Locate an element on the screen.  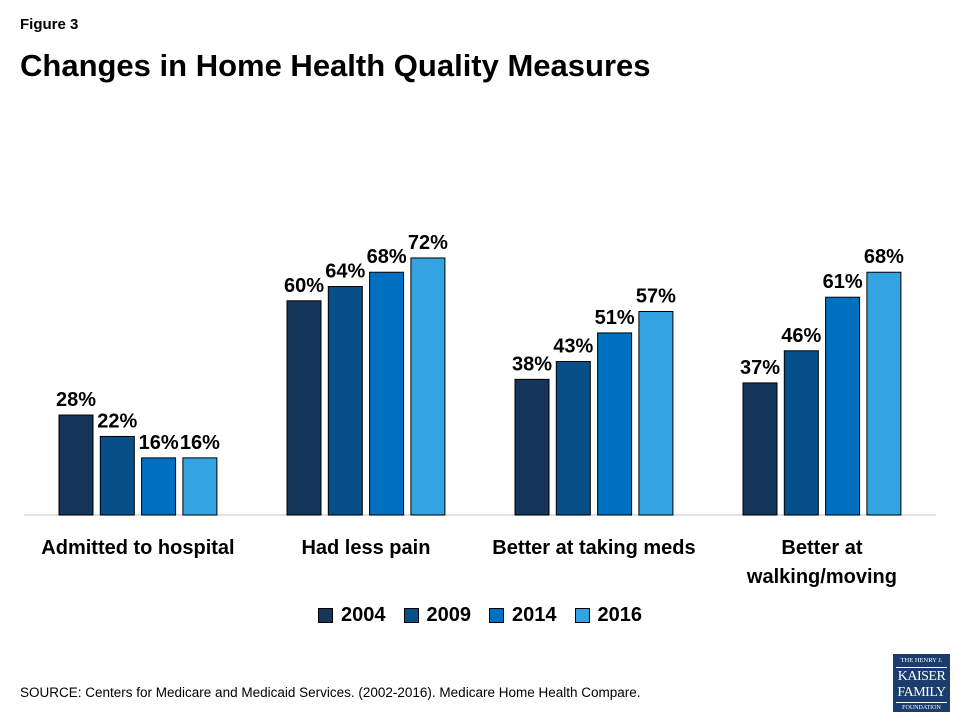
legend-label: 2014 is located at coordinates (534, 615).